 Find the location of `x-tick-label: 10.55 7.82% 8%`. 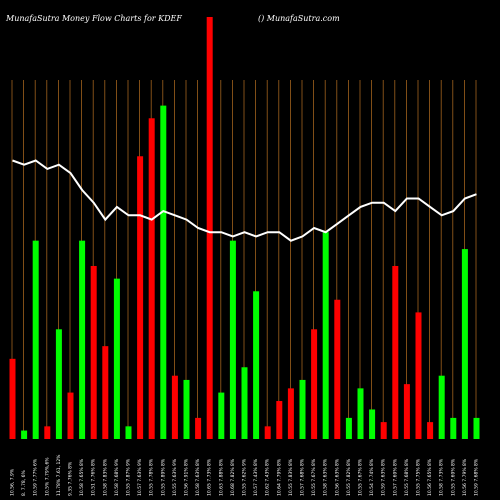

x-tick-label: 10.55 7.82% 8% is located at coordinates (349, 477).